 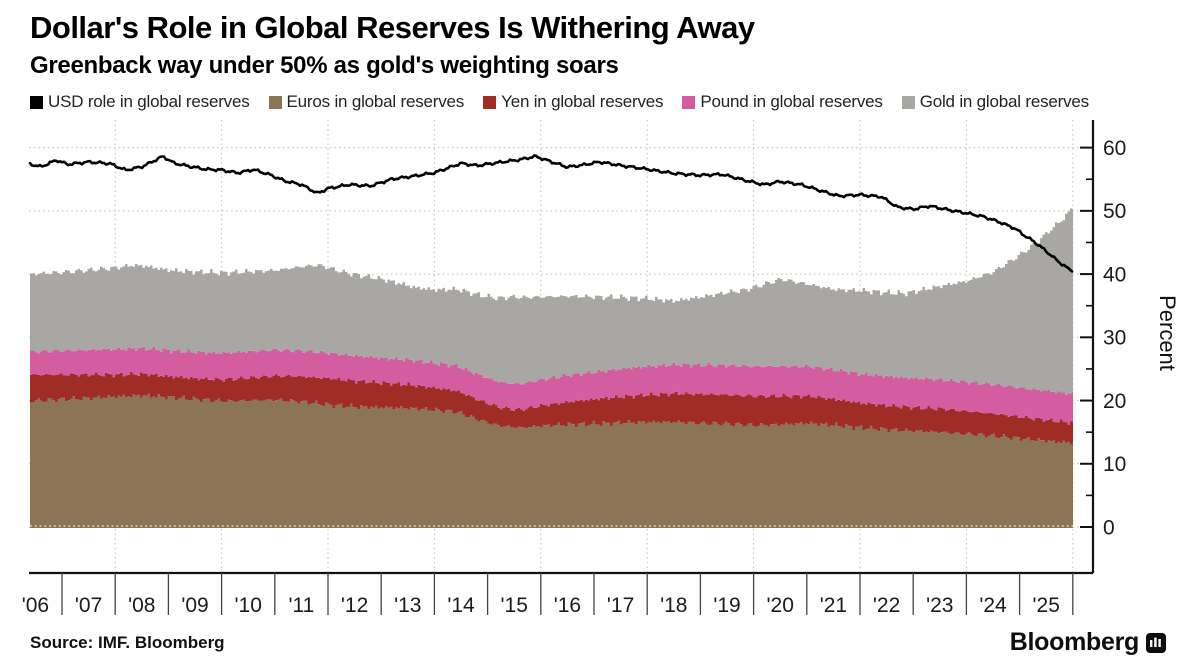 I want to click on legend-item-euros: Euros in global reserves, so click(x=366, y=102).